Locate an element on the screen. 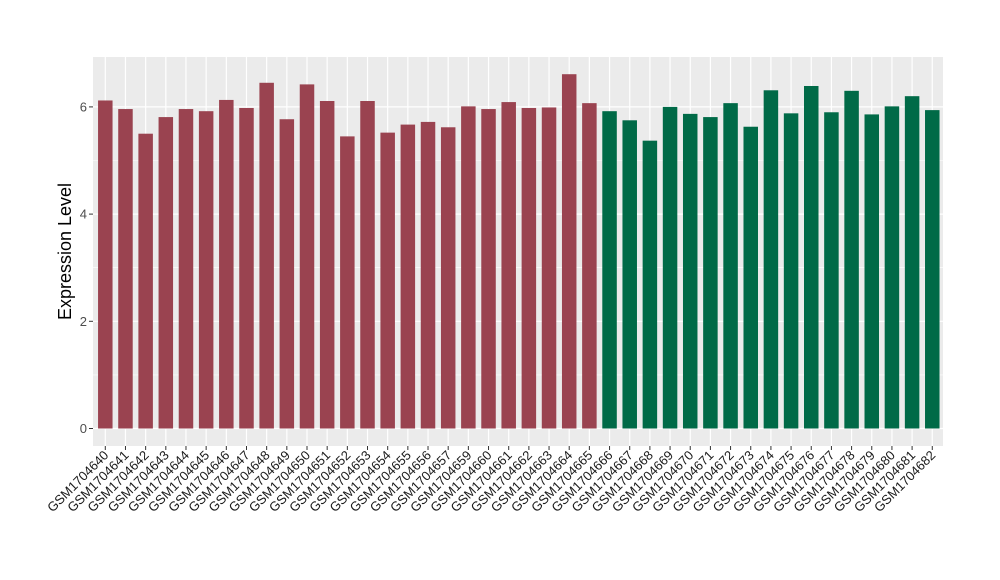 This screenshot has width=1000, height=580. bar-GSM1704643 is located at coordinates (166, 273).